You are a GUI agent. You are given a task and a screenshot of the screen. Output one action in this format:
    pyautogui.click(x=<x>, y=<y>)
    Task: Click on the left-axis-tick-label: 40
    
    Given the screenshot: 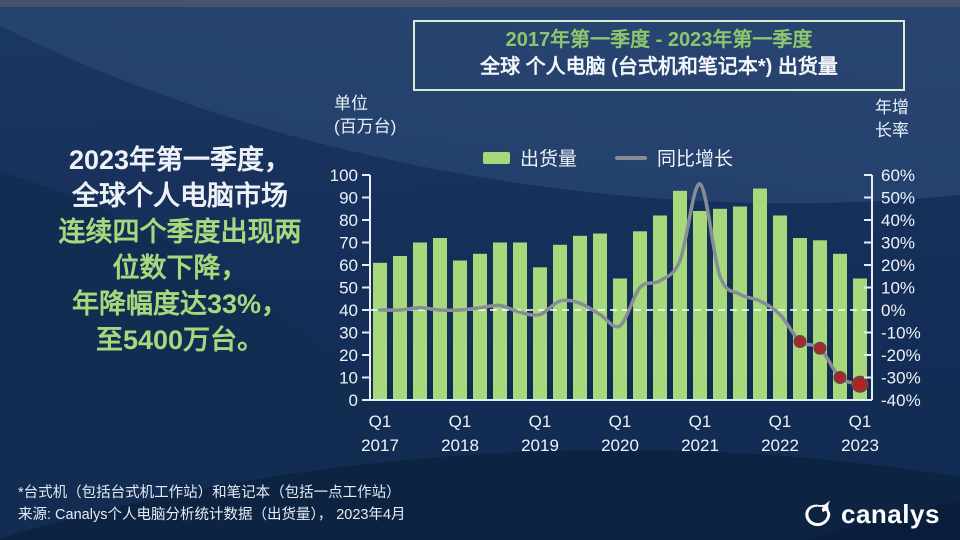 What is the action you would take?
    pyautogui.click(x=348, y=310)
    